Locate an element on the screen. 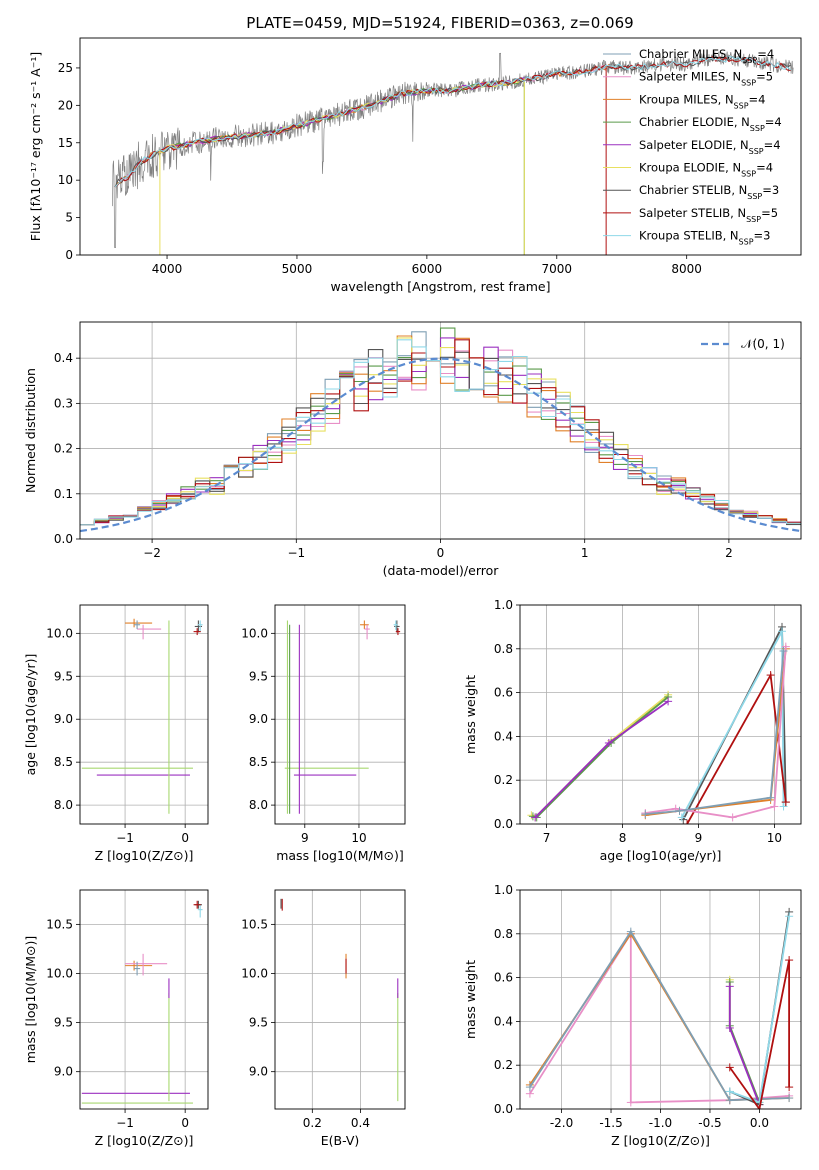 The width and height of the screenshot is (819, 1170). legend-entry: Chabrier STELIB, NSSP=3 is located at coordinates (709, 192).